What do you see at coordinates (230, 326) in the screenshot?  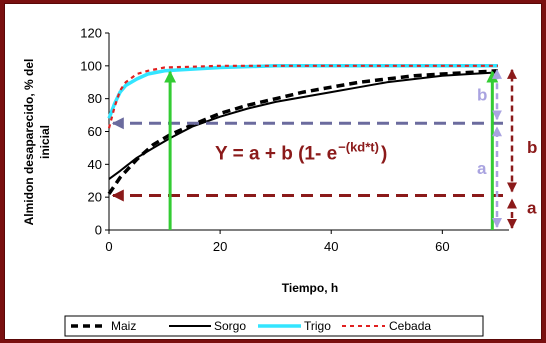 I see `legend-label-sorgo: Sorgo` at bounding box center [230, 326].